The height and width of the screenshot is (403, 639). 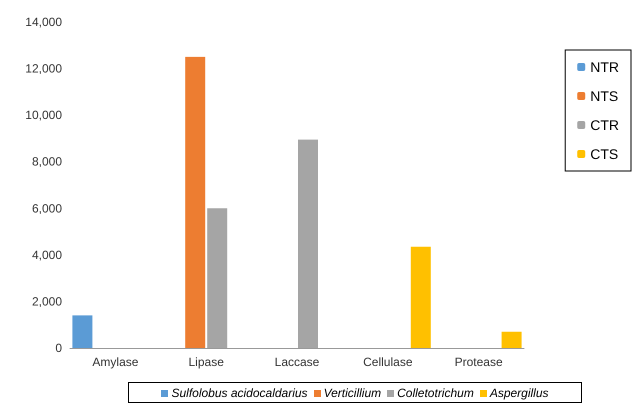 What do you see at coordinates (605, 125) in the screenshot?
I see `legend-label: CTR` at bounding box center [605, 125].